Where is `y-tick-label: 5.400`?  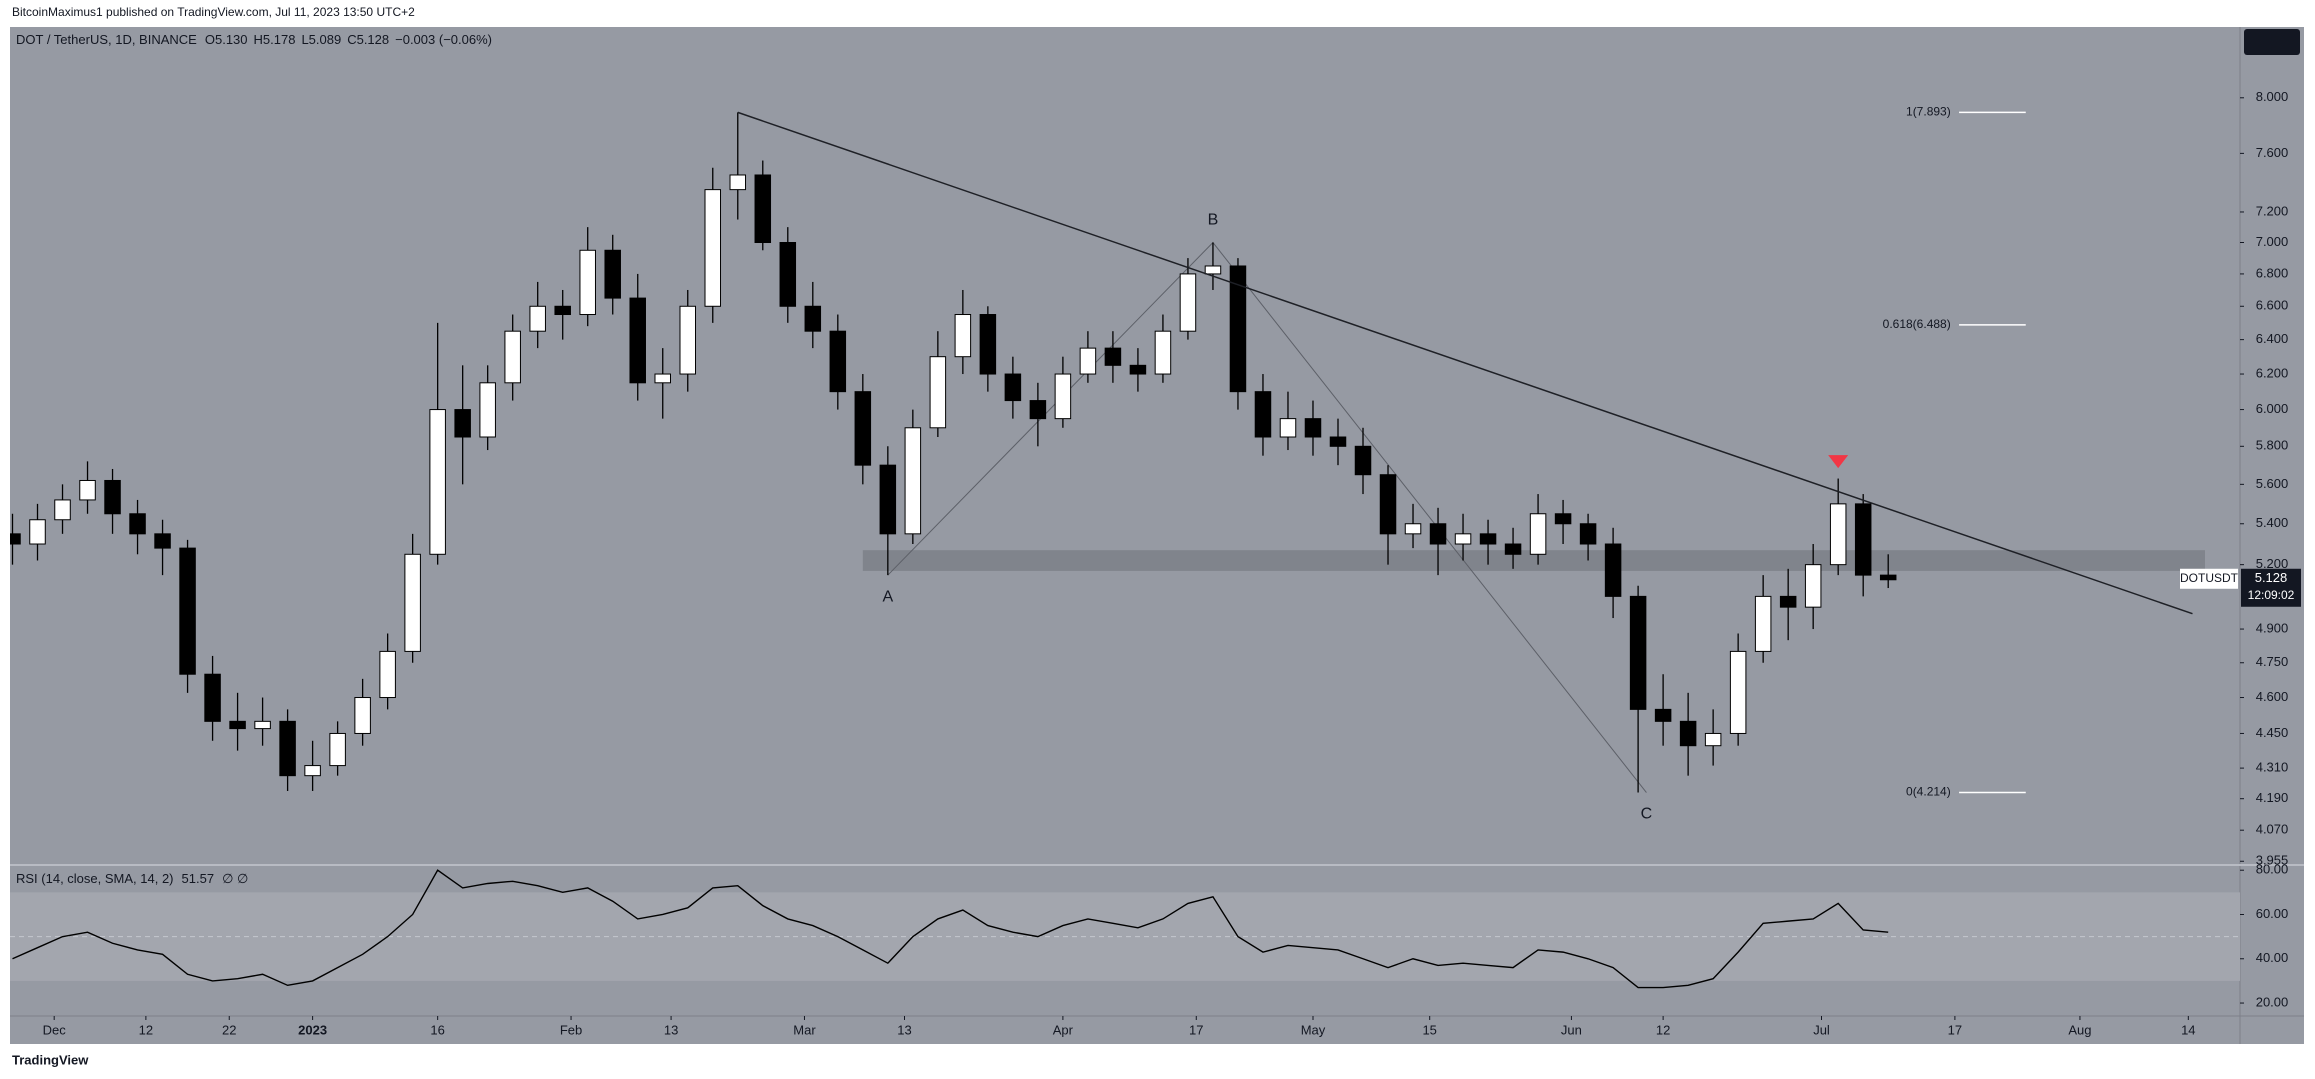 y-tick-label: 5.400 is located at coordinates (2272, 522).